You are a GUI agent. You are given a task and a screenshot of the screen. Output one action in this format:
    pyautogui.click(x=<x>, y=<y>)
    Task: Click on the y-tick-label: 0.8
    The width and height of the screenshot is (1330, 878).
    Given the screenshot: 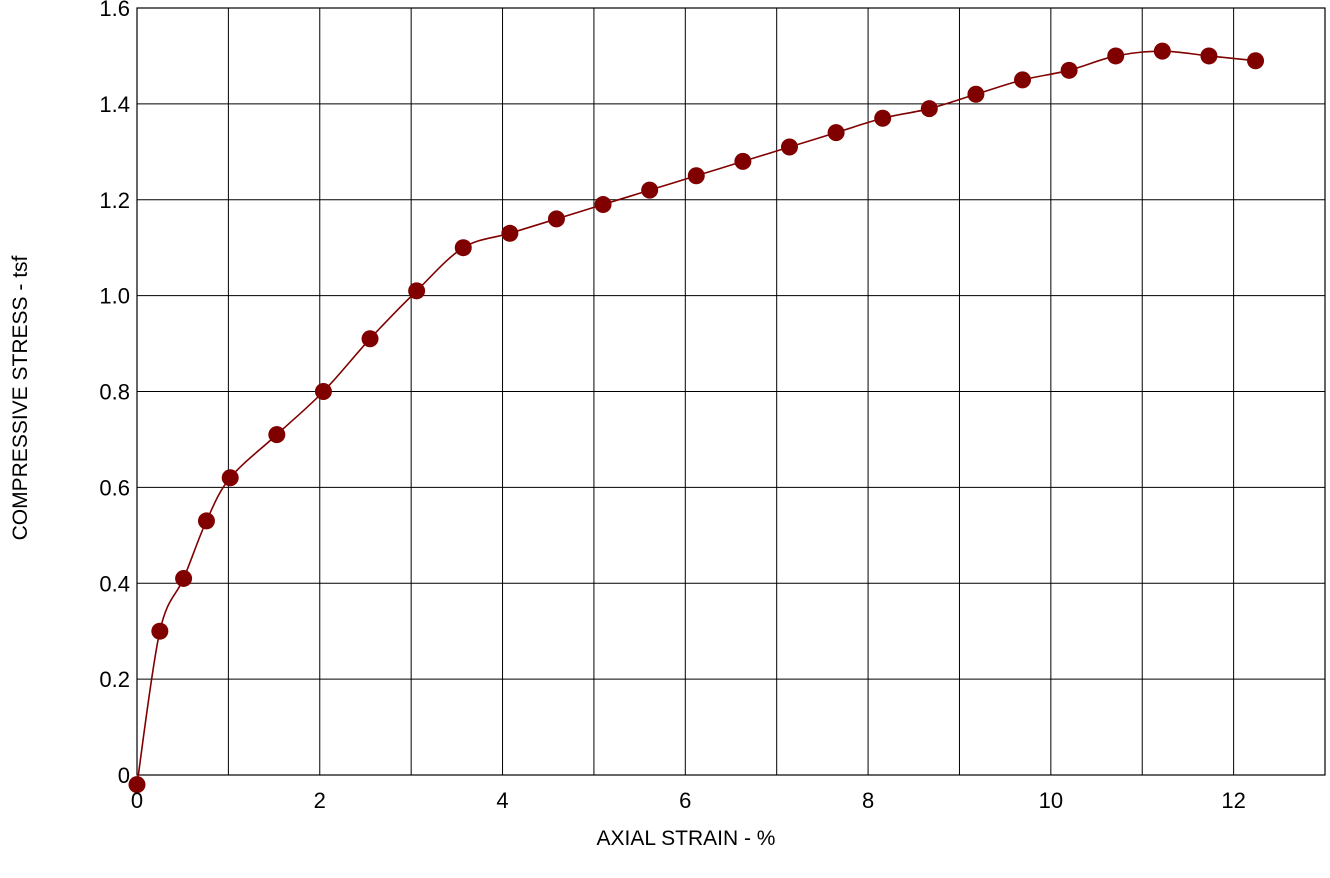 What is the action you would take?
    pyautogui.click(x=114, y=392)
    